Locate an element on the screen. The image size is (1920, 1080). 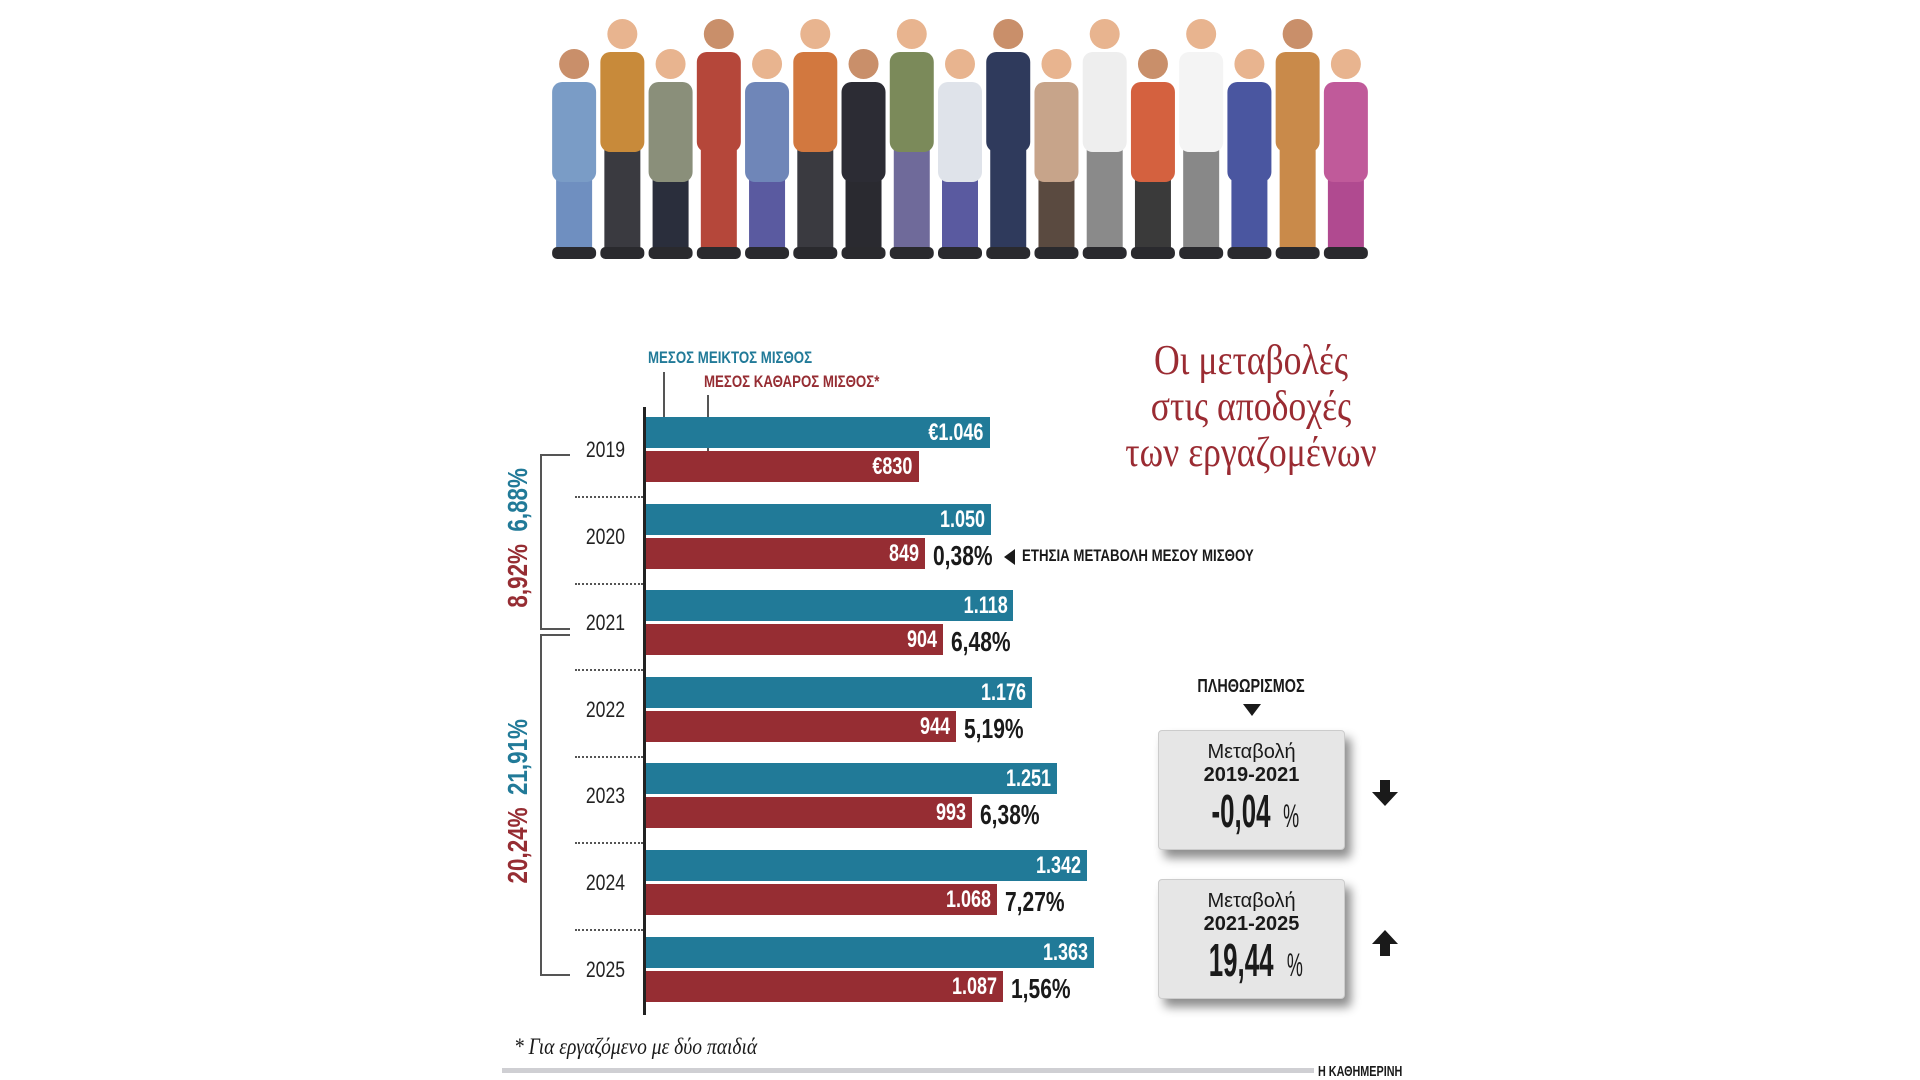
annual-change-value: 5,19% is located at coordinates (994, 728).